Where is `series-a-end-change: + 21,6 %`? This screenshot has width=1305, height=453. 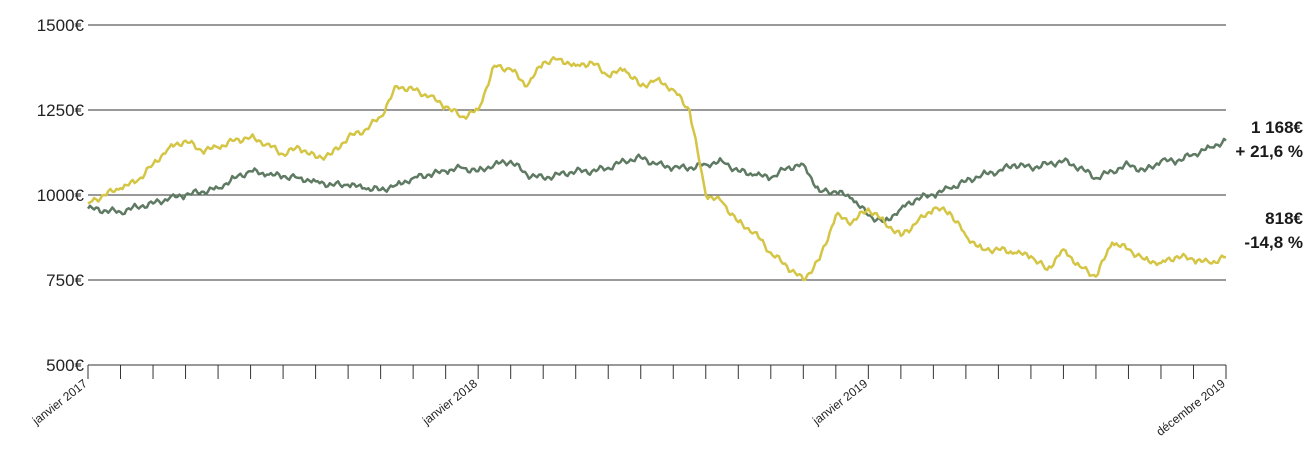 series-a-end-change: + 21,6 % is located at coordinates (1269, 151).